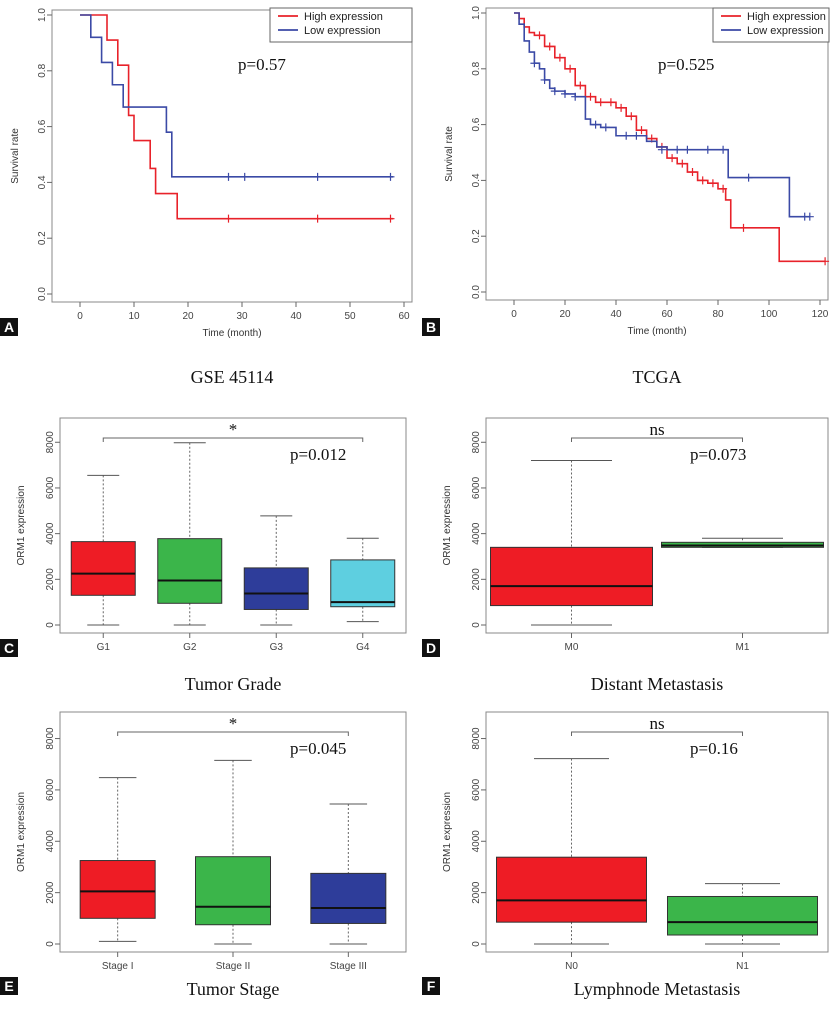 Image resolution: width=838 pixels, height=1010 pixels. I want to click on panel-b-letter-badge, so click(431, 327).